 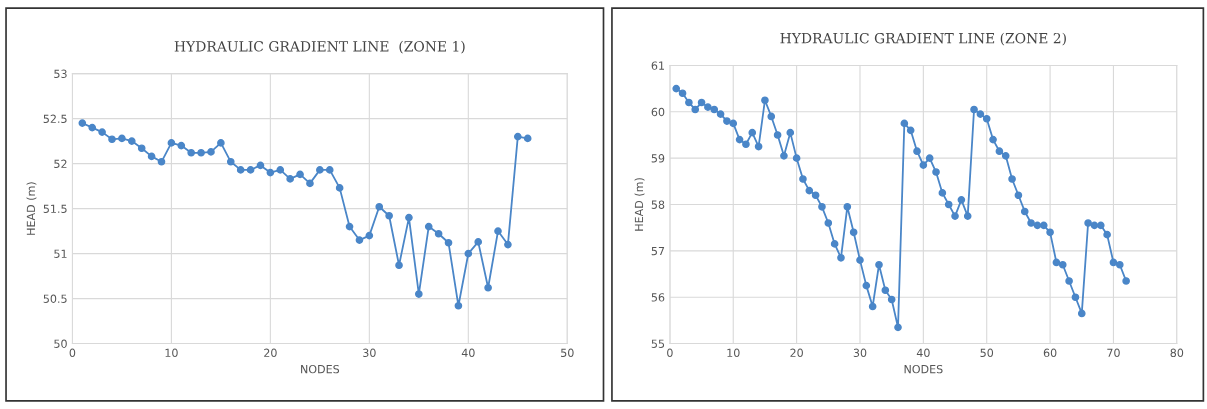 I want to click on y-tick-label: 59, so click(x=658, y=158).